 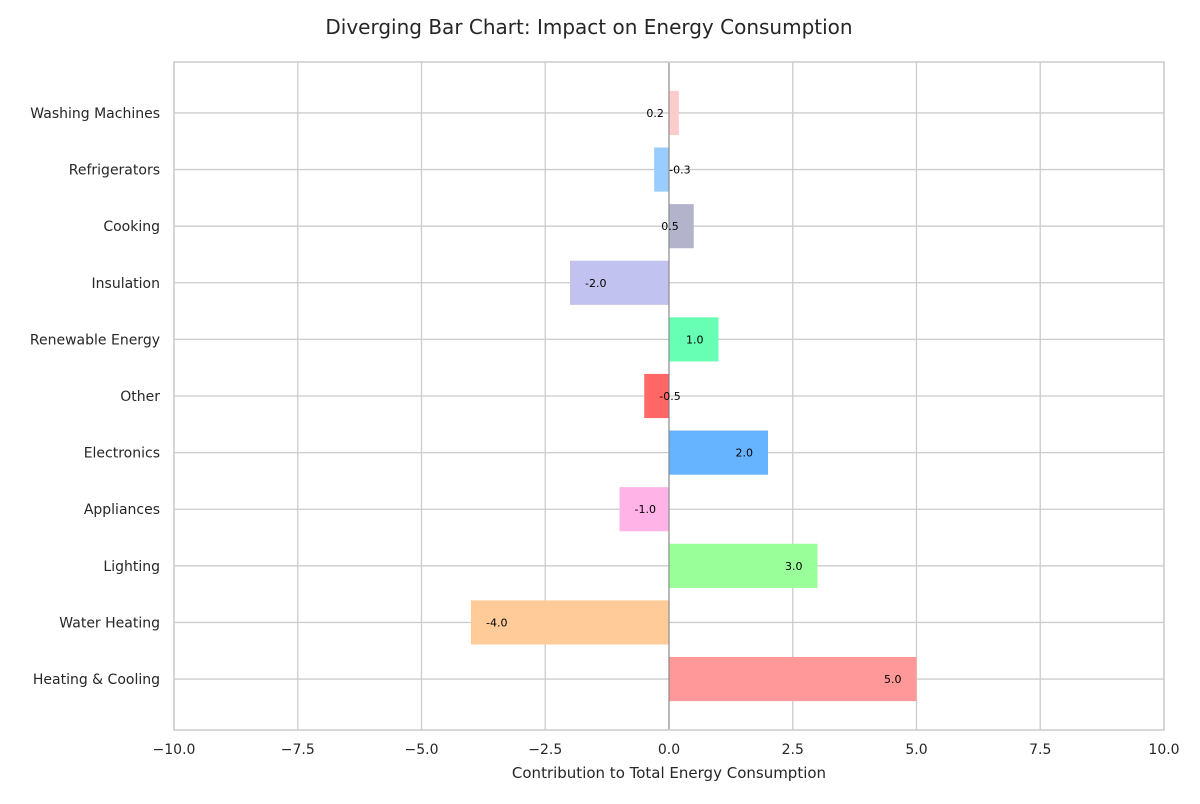 What do you see at coordinates (140, 397) in the screenshot?
I see `y-tick-label: Other` at bounding box center [140, 397].